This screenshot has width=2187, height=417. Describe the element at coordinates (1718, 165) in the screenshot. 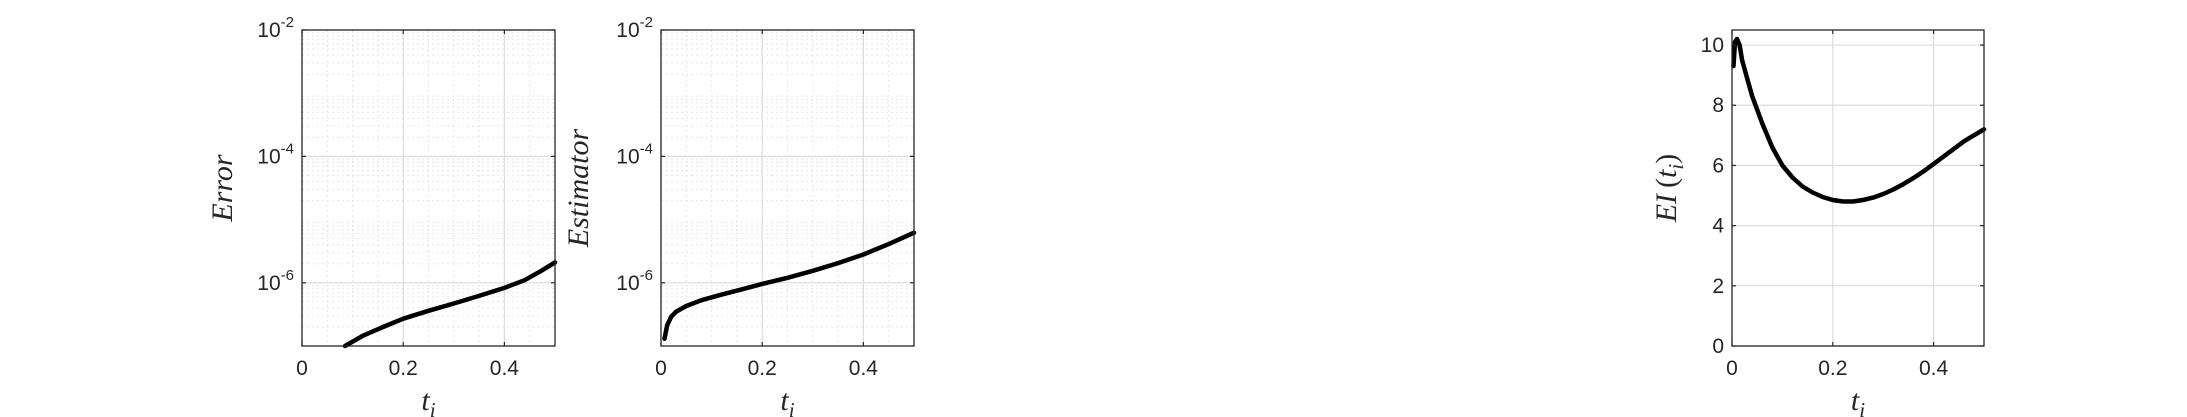

I see `y-tick-label: 6` at that location.